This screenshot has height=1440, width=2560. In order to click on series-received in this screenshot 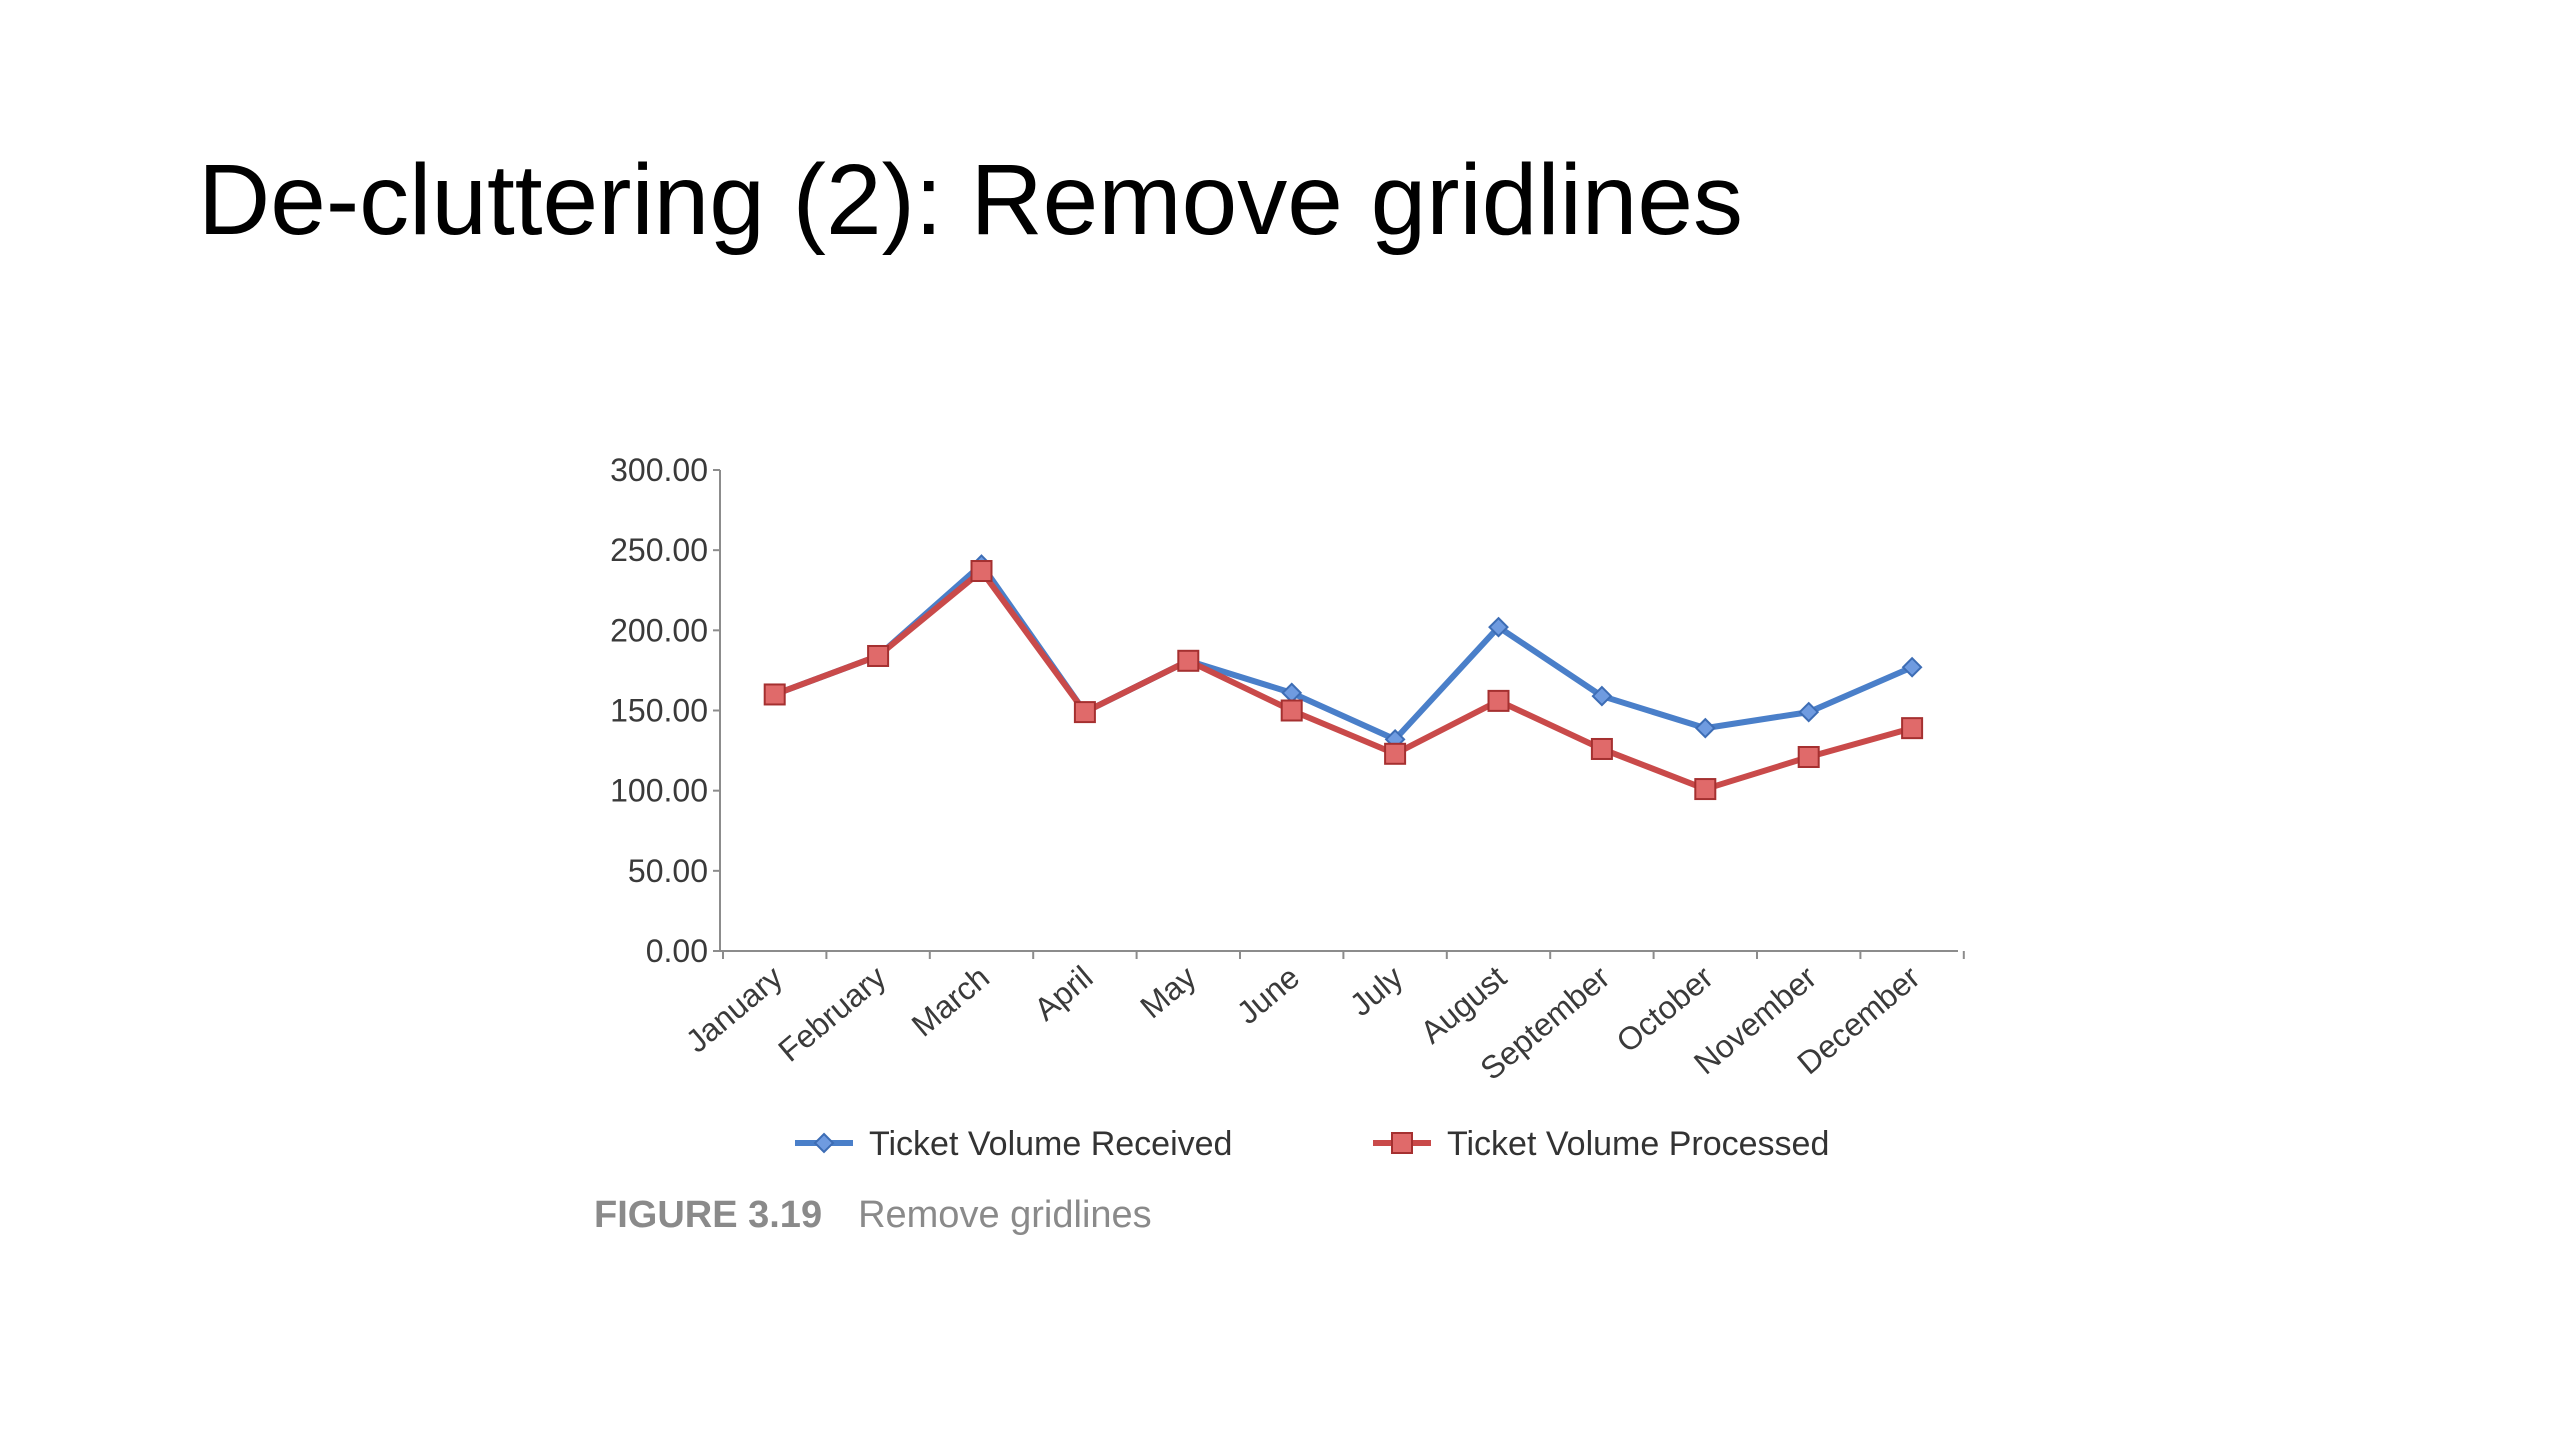, I will do `click(1343, 652)`.